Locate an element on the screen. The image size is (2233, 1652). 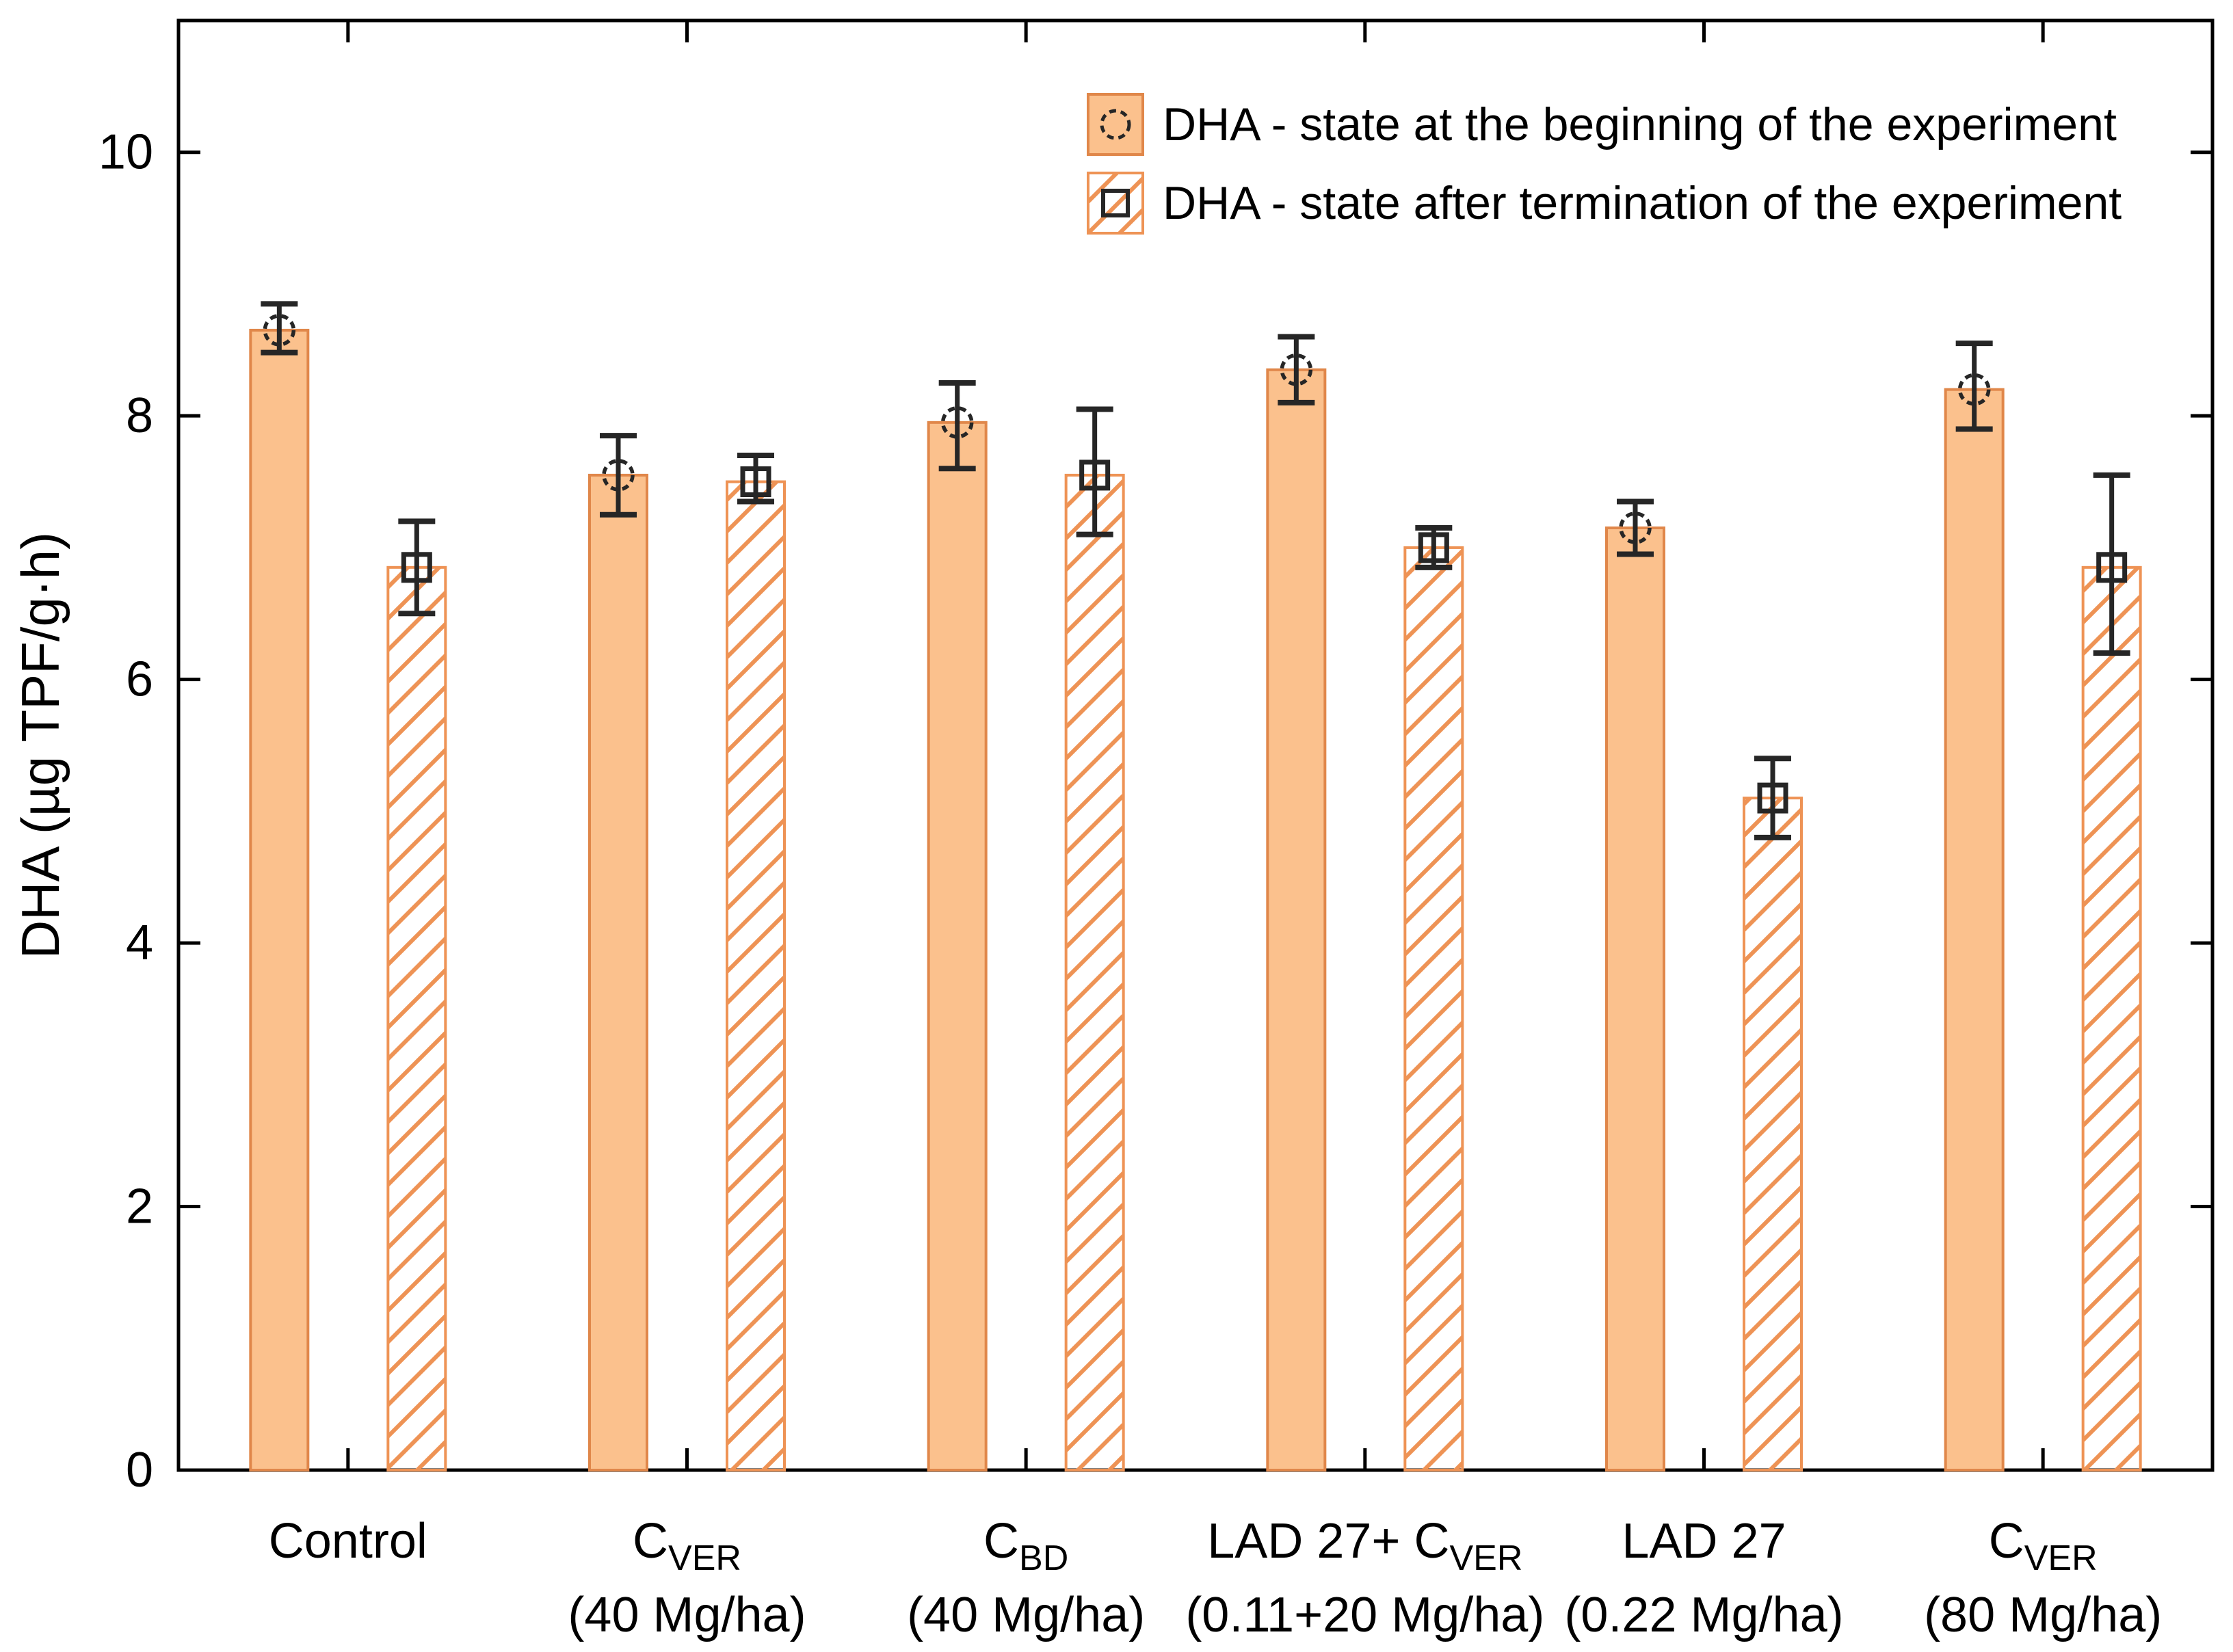
y-tick-label-6: 6 is located at coordinates (139, 679).